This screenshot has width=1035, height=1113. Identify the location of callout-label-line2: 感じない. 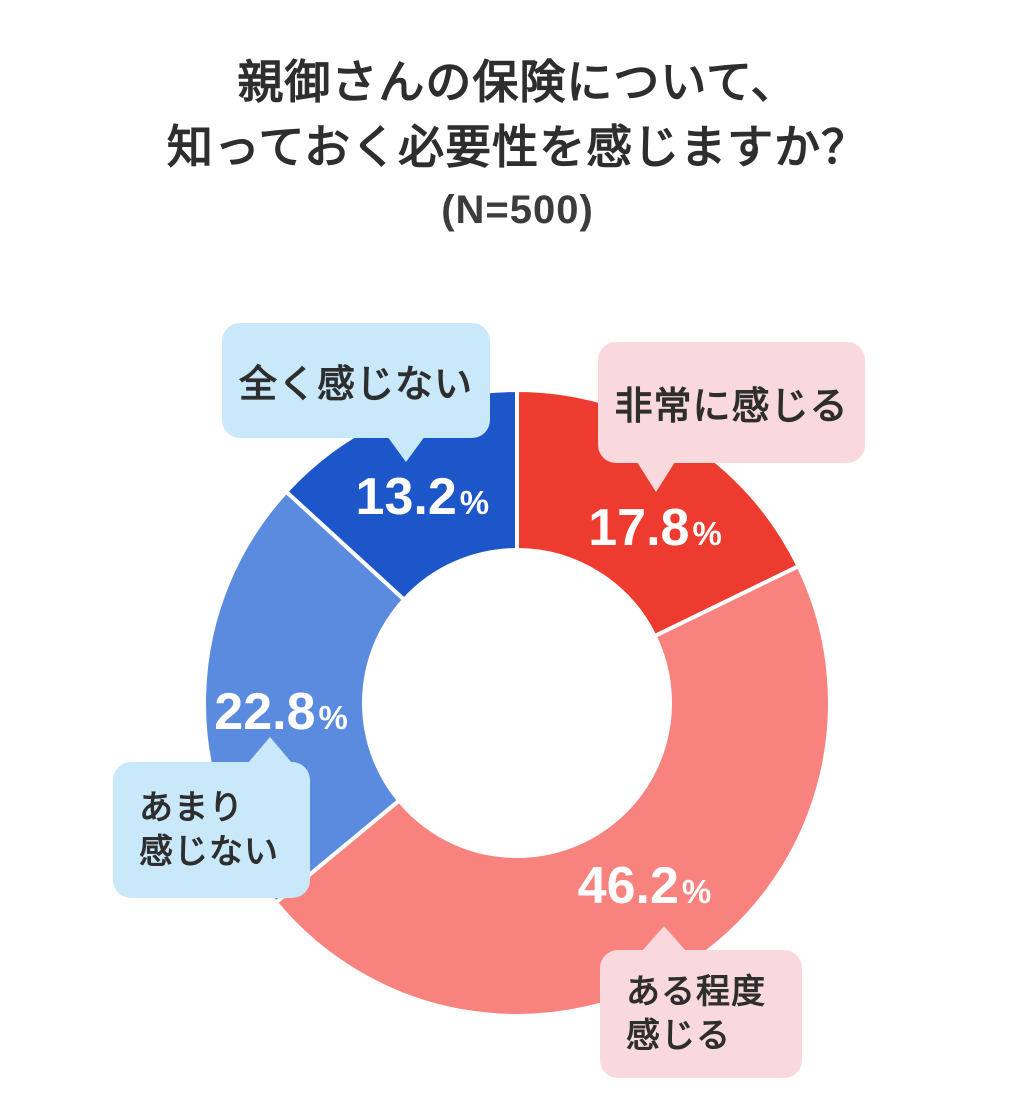
(209, 852).